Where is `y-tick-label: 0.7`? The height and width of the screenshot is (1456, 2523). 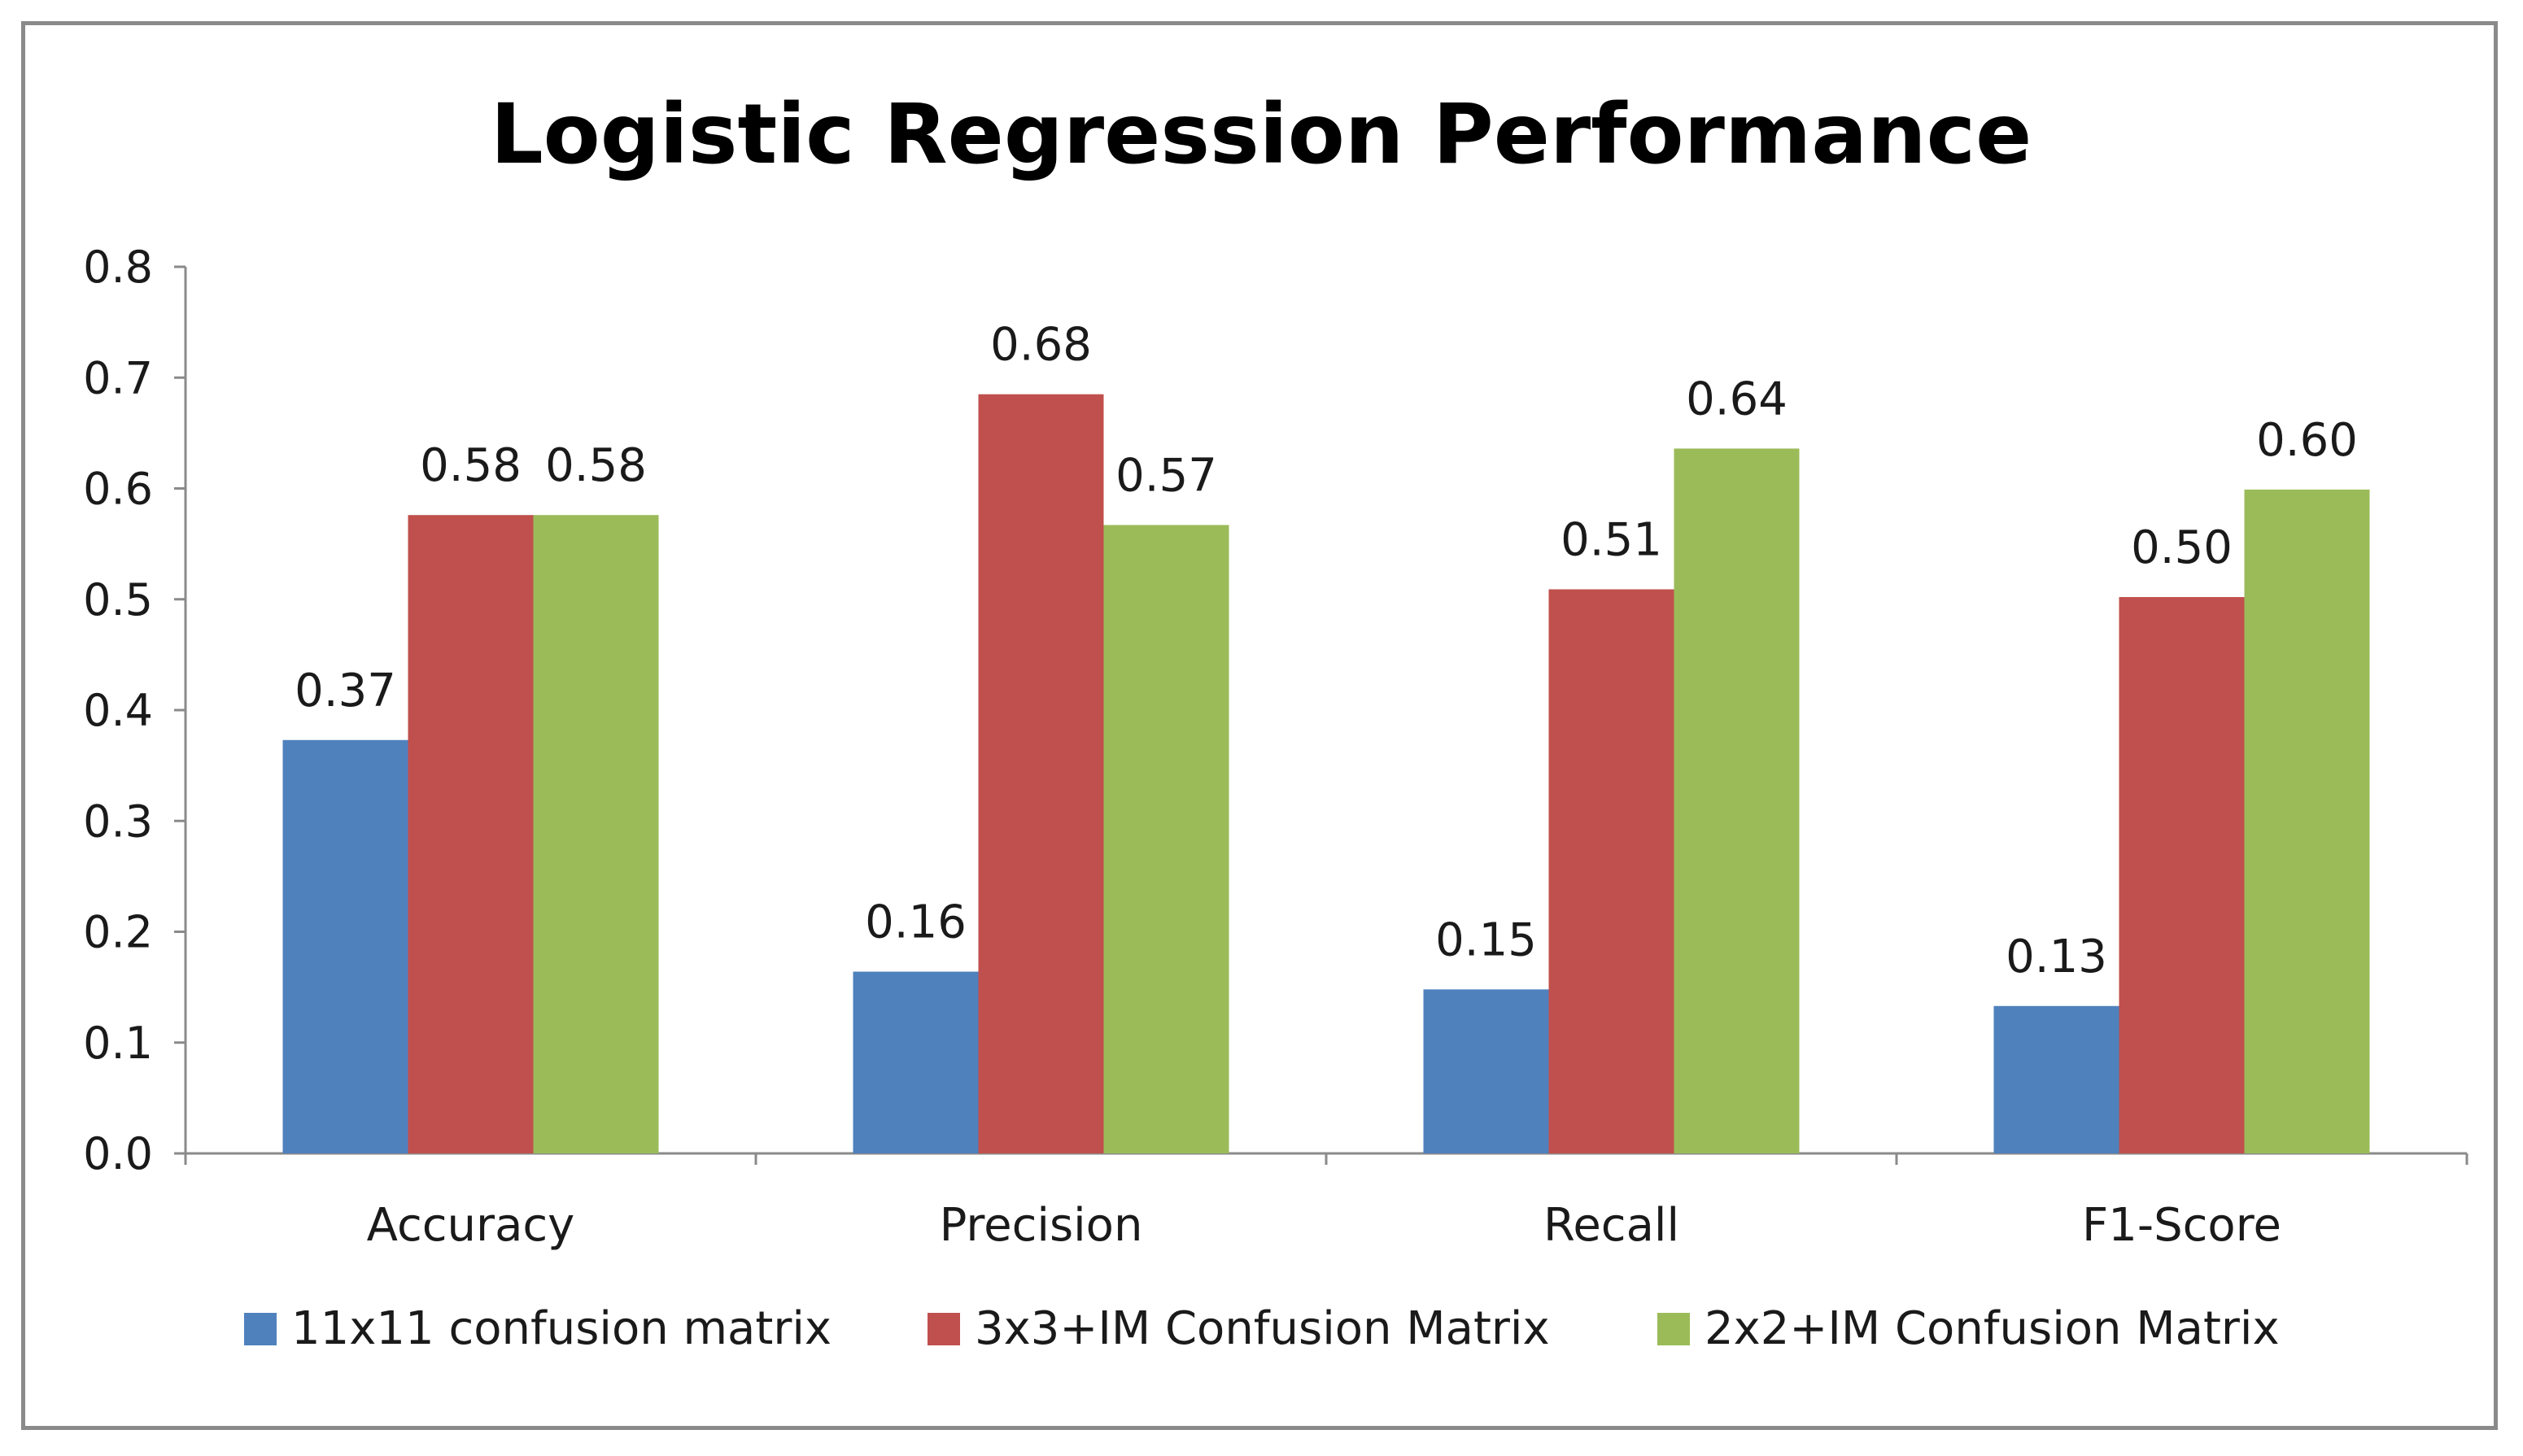
y-tick-label: 0.7 is located at coordinates (118, 377).